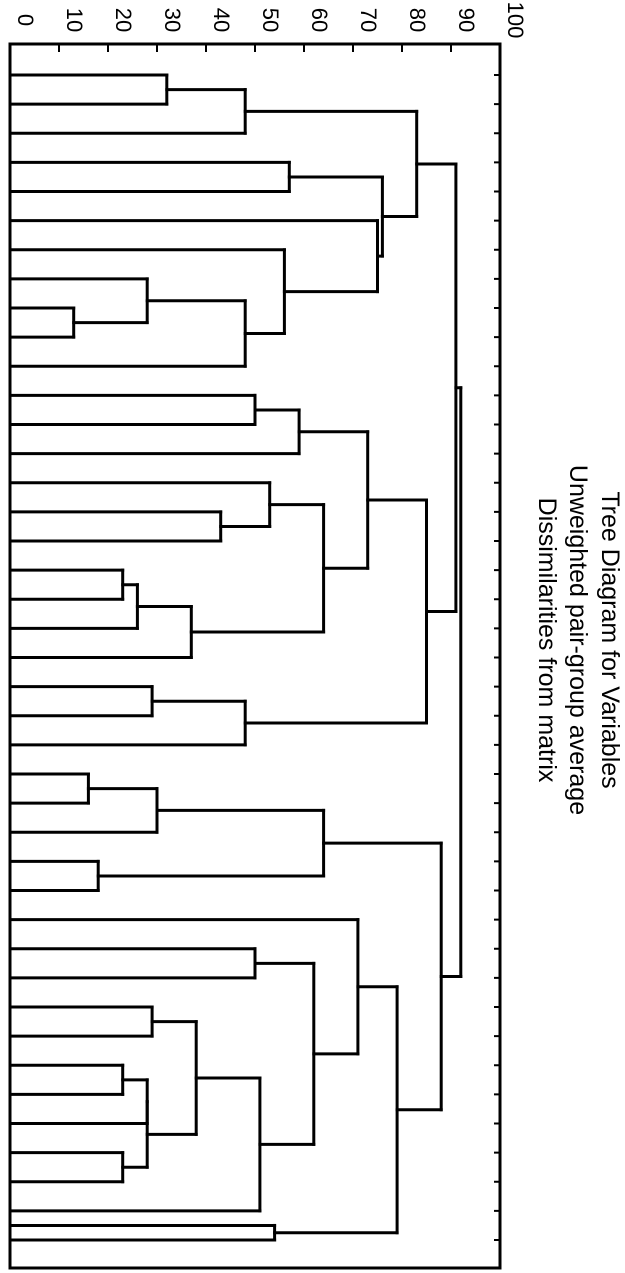  What do you see at coordinates (25, 20) in the screenshot?
I see `axis-tick-label: 0` at bounding box center [25, 20].